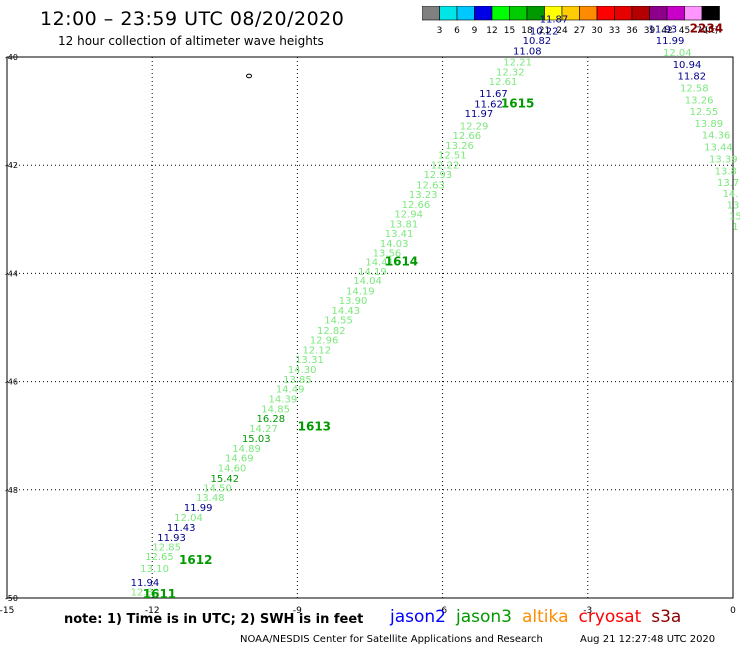 The image size is (740, 650). What do you see at coordinates (275, 409) in the screenshot?
I see `swh-value-label: 14.85` at bounding box center [275, 409].